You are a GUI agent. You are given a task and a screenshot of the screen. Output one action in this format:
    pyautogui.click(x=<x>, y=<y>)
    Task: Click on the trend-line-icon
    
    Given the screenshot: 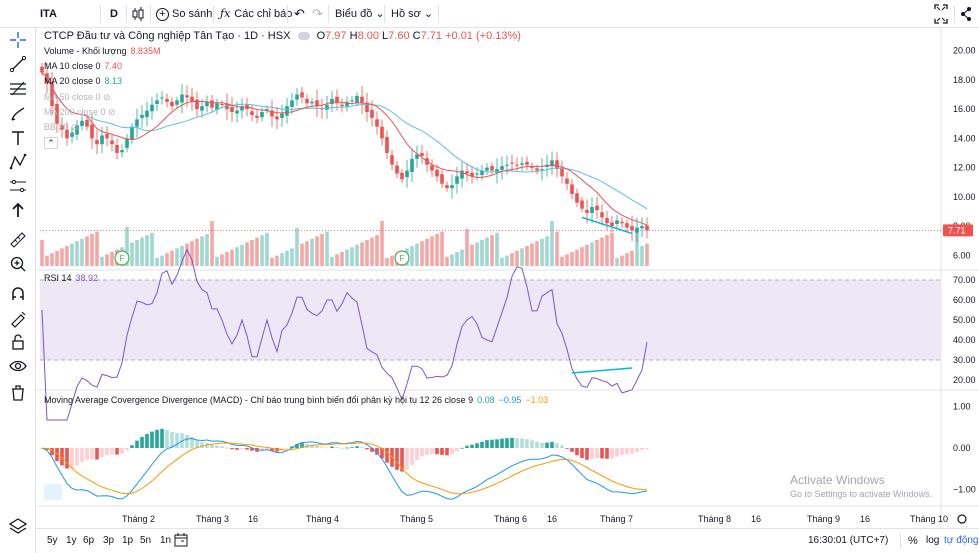 What is the action you would take?
    pyautogui.click(x=18, y=64)
    